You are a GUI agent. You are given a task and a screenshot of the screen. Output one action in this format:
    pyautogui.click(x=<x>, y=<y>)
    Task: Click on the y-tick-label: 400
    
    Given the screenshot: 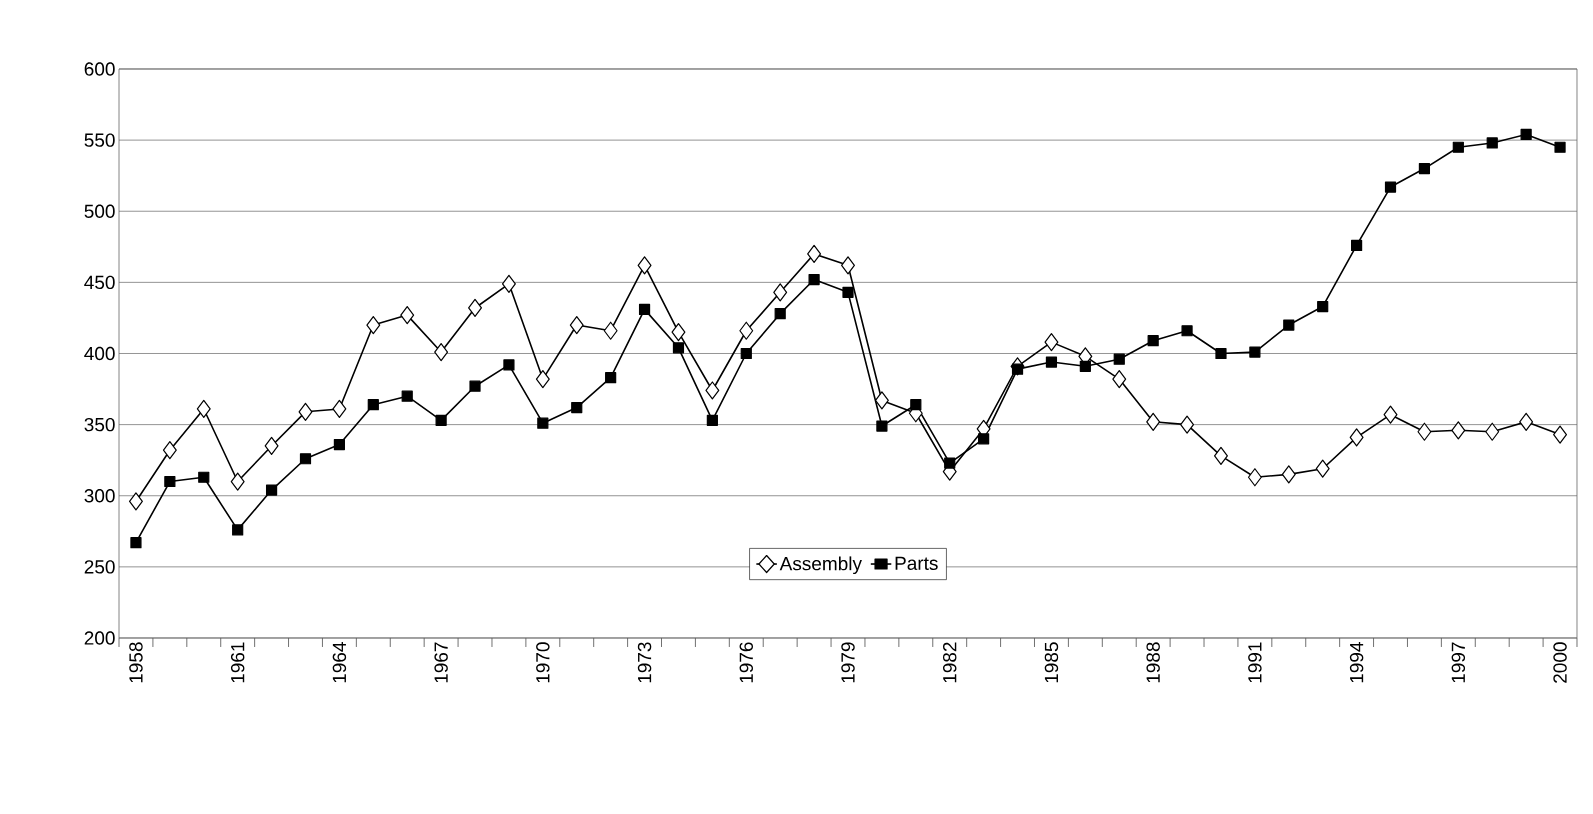 What is the action you would take?
    pyautogui.click(x=99, y=353)
    